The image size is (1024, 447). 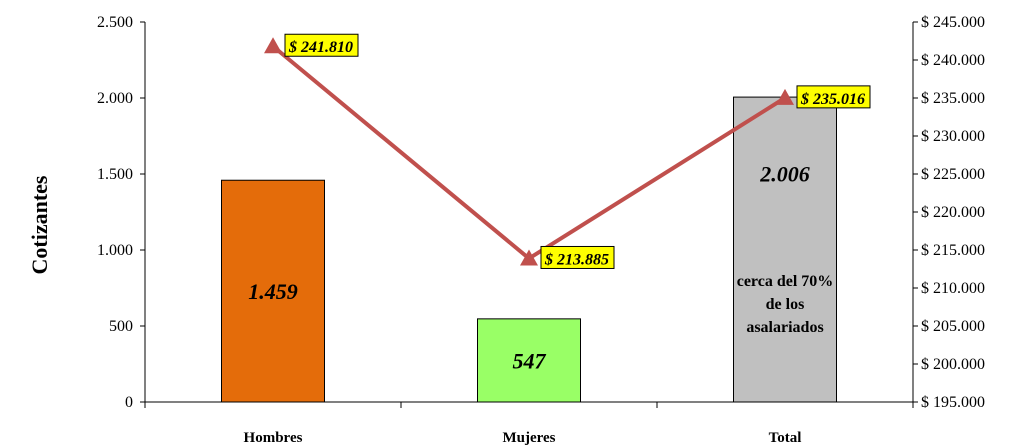 I want to click on line-value-label: $ 213.885, so click(x=576, y=259).